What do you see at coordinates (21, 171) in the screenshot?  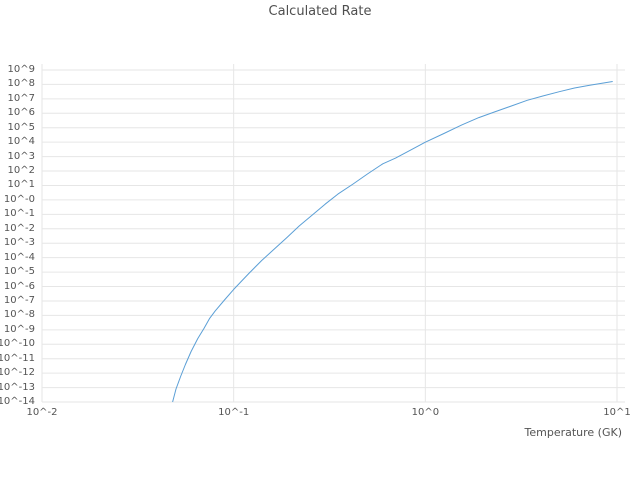 I see `y-tick-label: 10^2` at bounding box center [21, 171].